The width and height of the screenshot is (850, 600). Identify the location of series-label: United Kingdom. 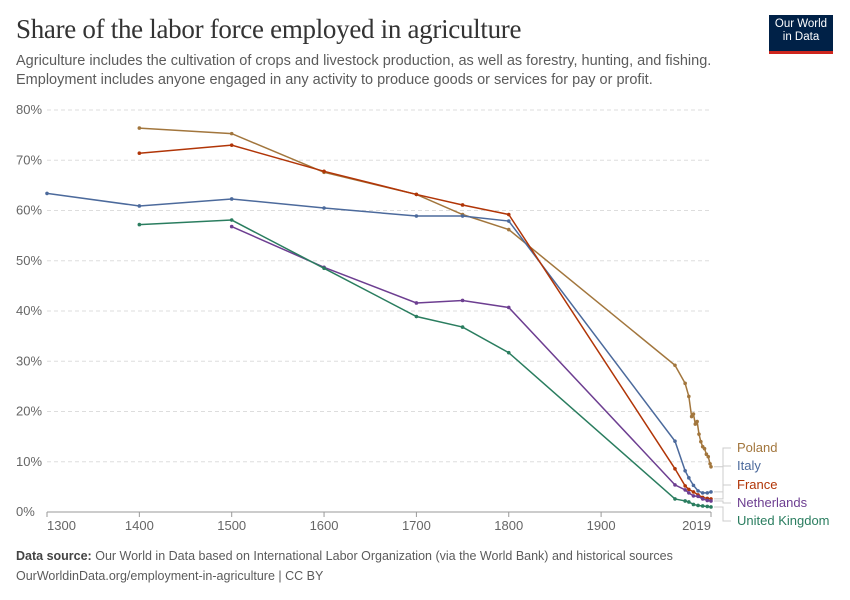
(783, 520).